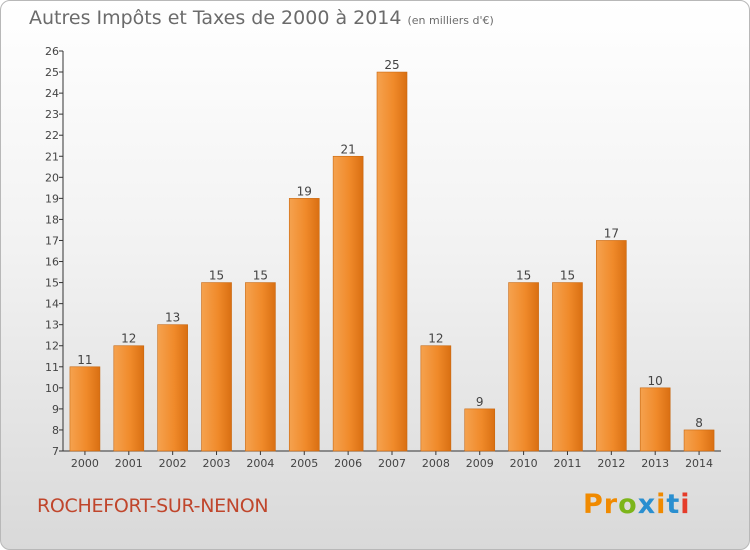  Describe the element at coordinates (348, 463) in the screenshot. I see `x-tick-label: 2006` at that location.